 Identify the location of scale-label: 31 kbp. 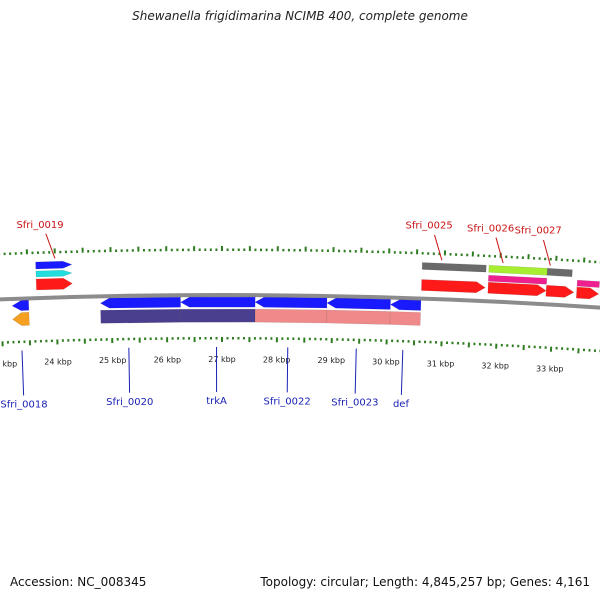
(441, 363).